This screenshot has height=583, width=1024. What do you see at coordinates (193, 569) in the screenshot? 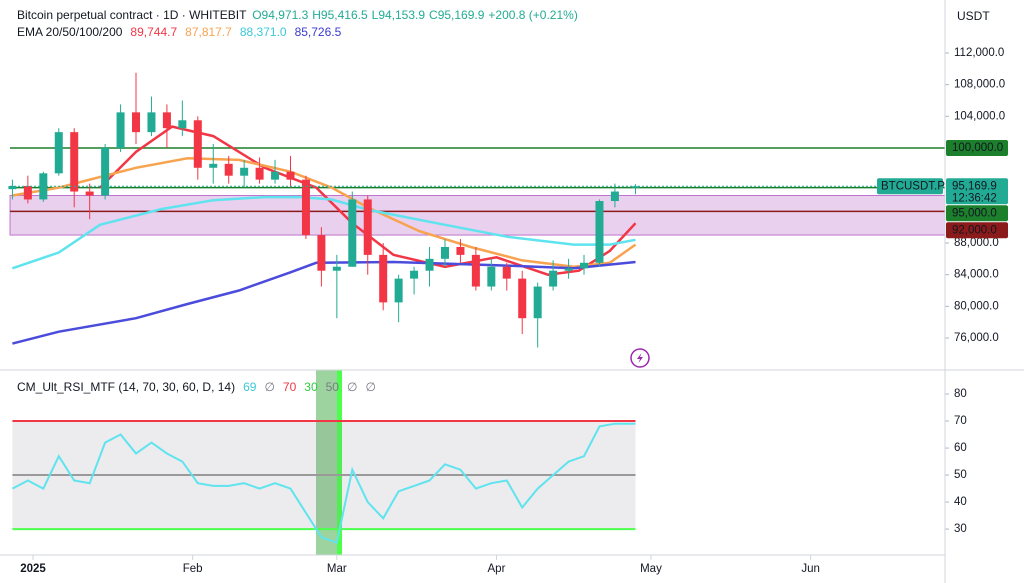
I see `x-tick-label: Feb` at bounding box center [193, 569].